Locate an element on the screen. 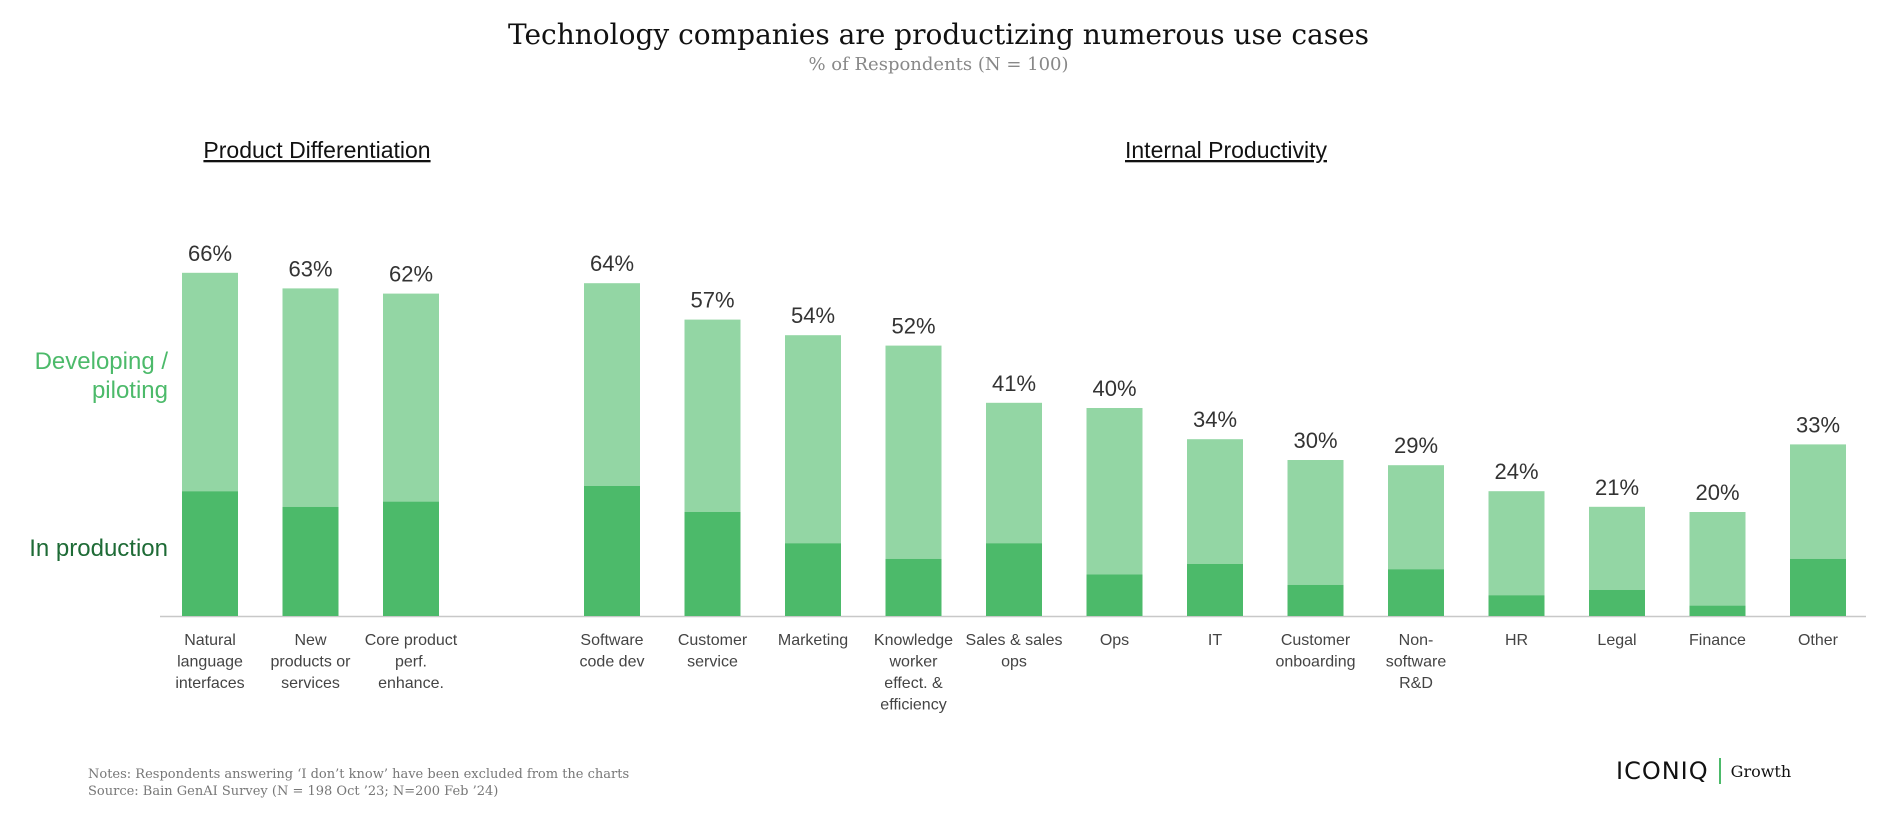  tick-label-0-0-0: Natural is located at coordinates (210, 640).